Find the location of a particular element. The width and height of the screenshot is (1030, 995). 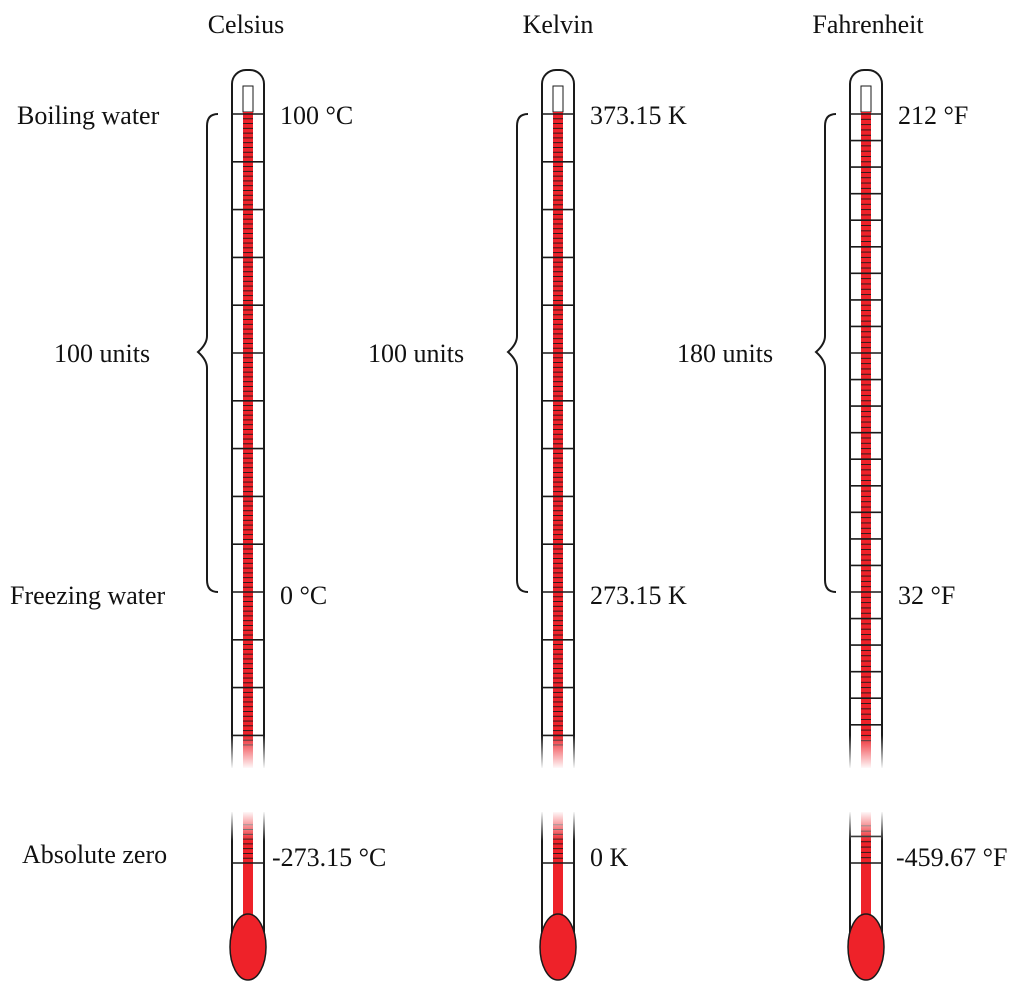

scale-title: Fahrenheit is located at coordinates (868, 24).